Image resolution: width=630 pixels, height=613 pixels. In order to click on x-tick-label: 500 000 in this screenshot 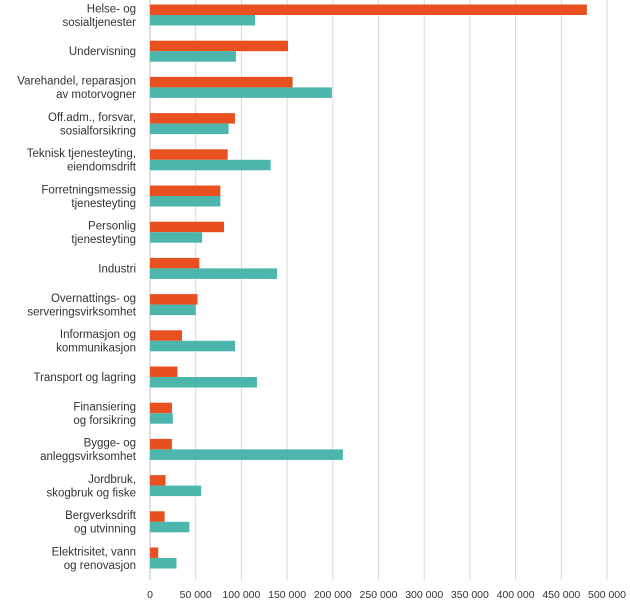, I will do `click(607, 595)`.